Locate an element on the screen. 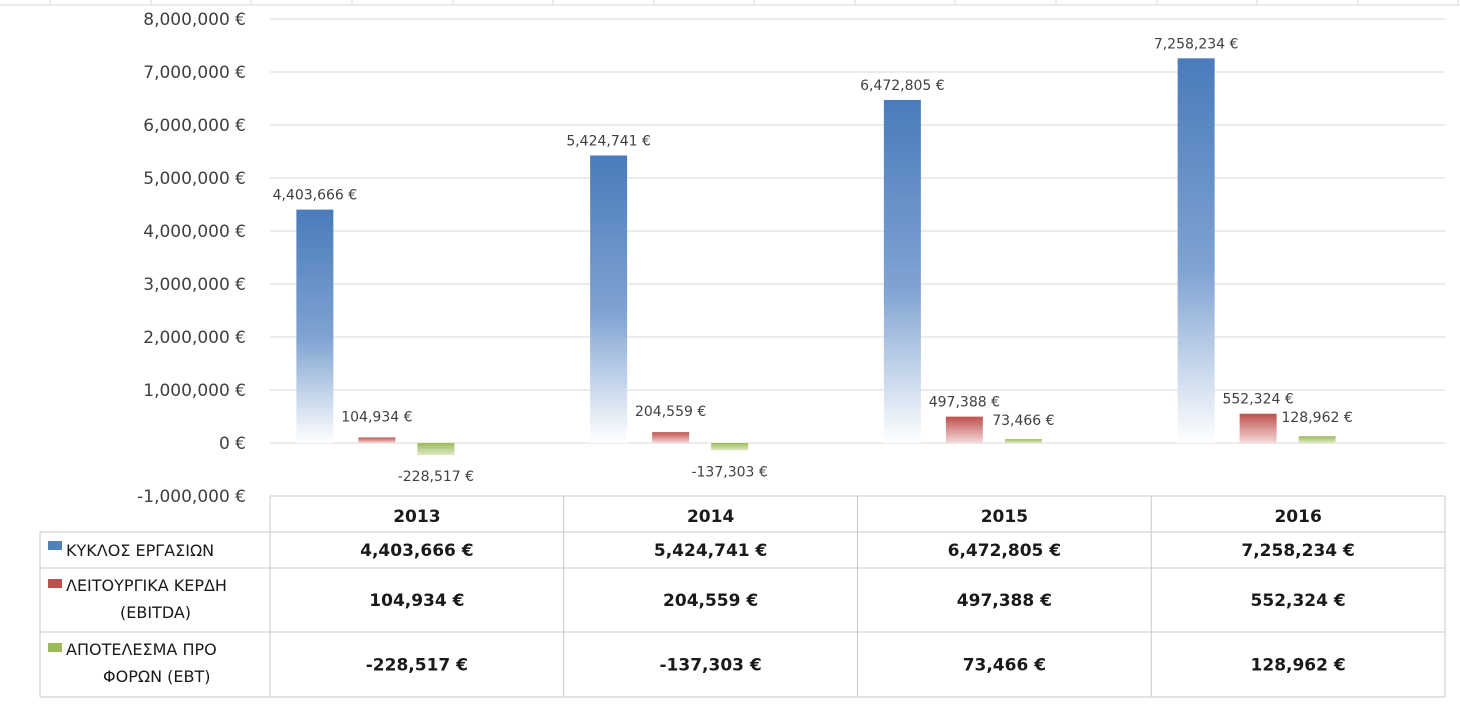 Image resolution: width=1460 pixels, height=717 pixels. data-label: 104,934 € is located at coordinates (376, 417).